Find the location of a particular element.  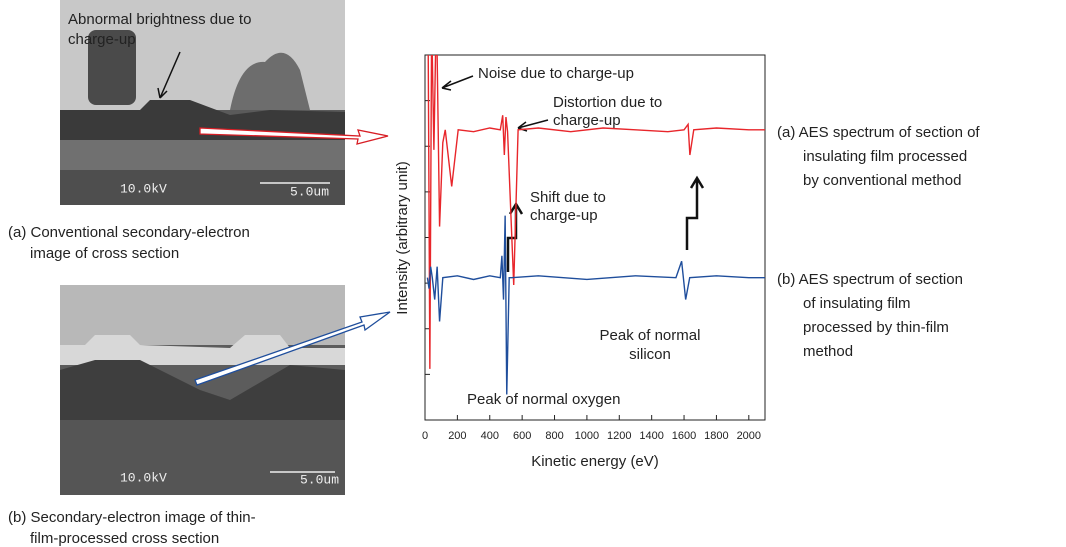

chart-annotation: silicon is located at coordinates (650, 354).